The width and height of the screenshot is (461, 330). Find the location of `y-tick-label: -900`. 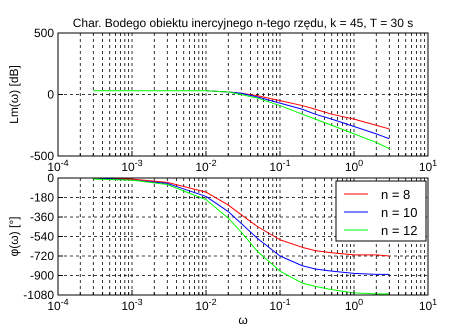

y-tick-label: -900 is located at coordinates (42, 275).